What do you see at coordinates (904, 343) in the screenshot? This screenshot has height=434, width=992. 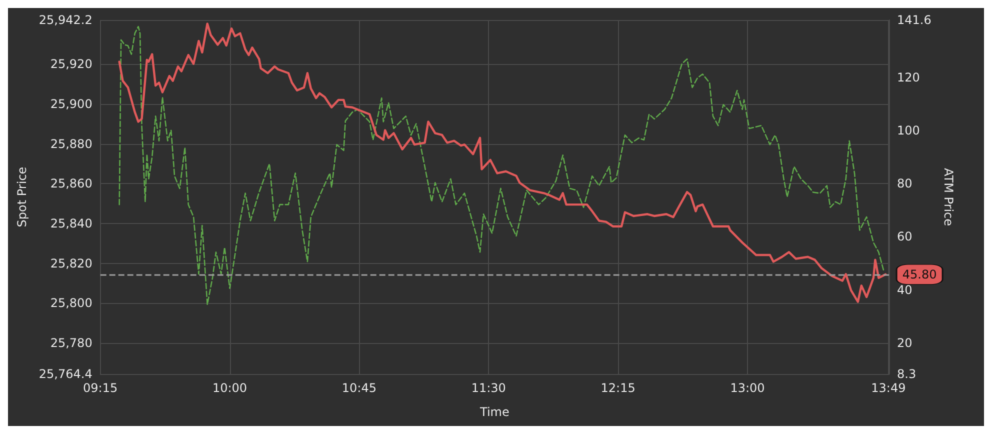 I see `y2-tick-label: 20` at bounding box center [904, 343].